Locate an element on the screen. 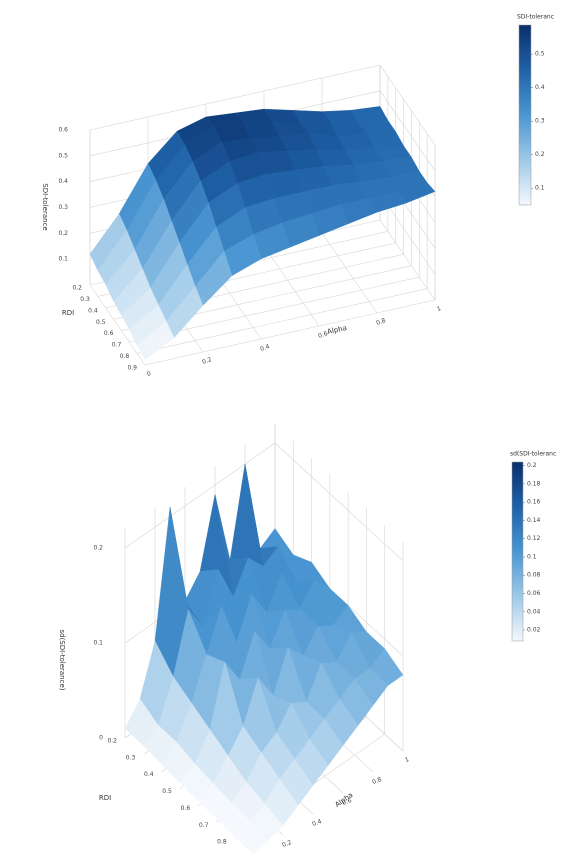  colorbar-tick-label: 0.06 is located at coordinates (534, 593).